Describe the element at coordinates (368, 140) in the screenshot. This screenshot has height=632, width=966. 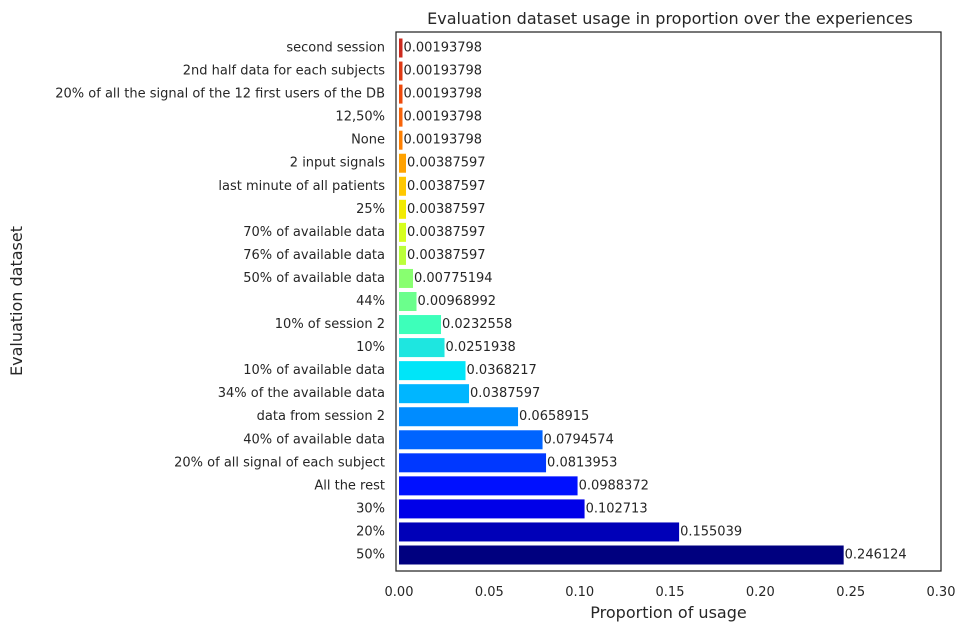
I see `category-label: None` at that location.